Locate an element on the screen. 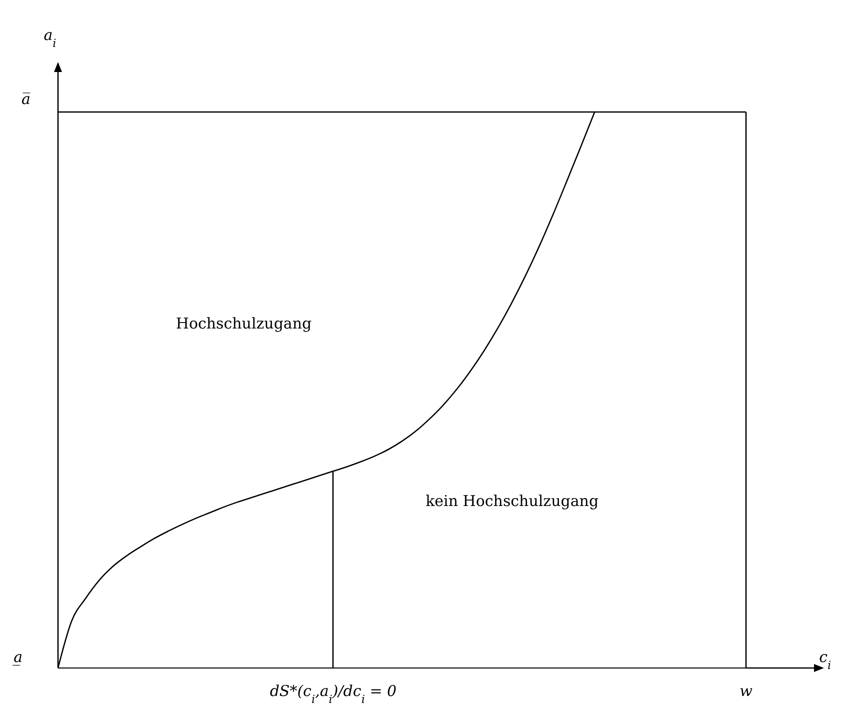  x-tick-label: dS*(c$_{i}$,a$_{i}$)/dc$_{i}$ = 0 is located at coordinates (334, 694).